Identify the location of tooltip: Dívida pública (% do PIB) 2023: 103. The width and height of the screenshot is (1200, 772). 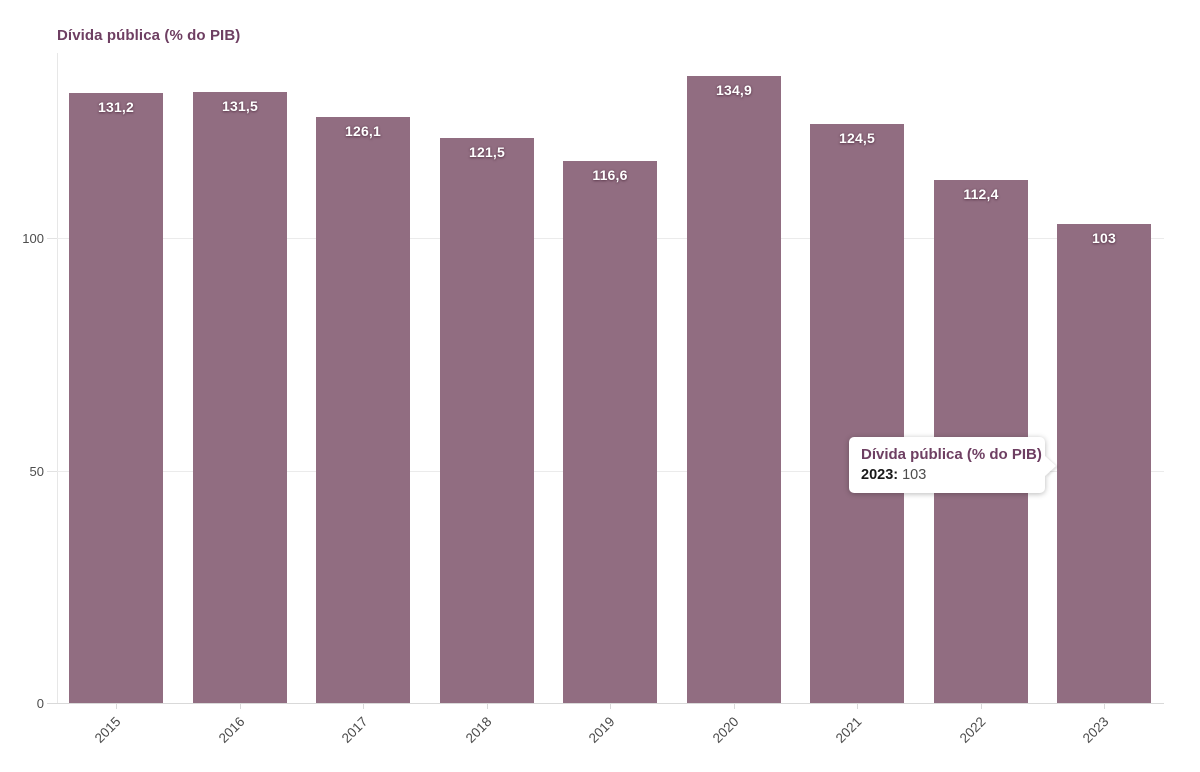
(952, 465).